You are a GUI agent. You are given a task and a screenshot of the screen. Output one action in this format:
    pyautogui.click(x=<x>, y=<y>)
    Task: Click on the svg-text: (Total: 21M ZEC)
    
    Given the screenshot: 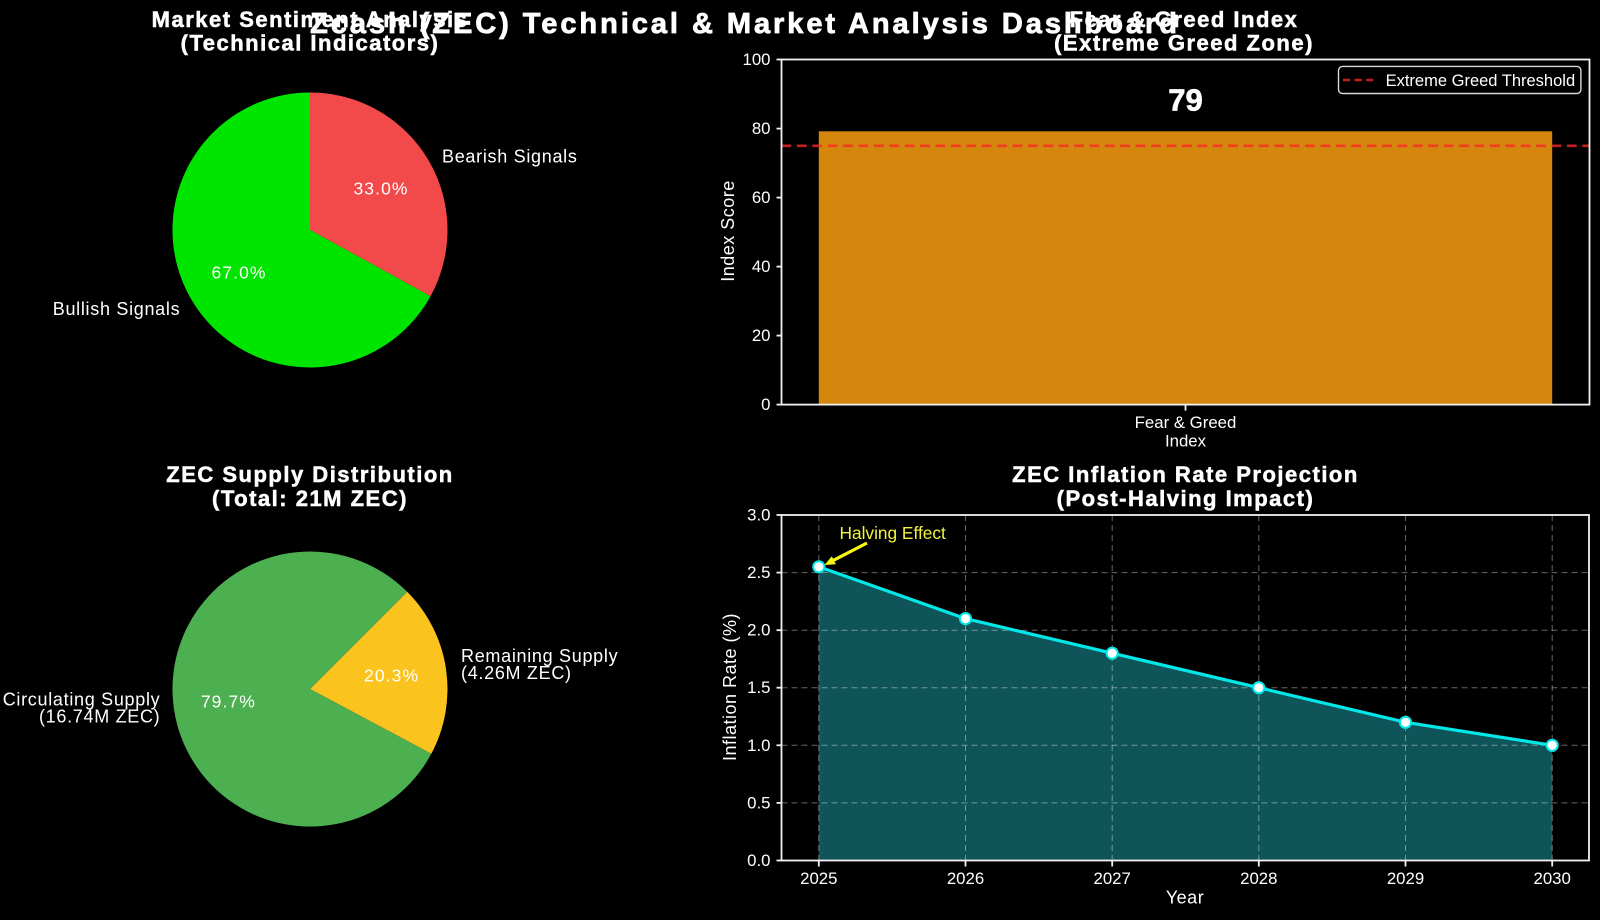 What is the action you would take?
    pyautogui.click(x=310, y=498)
    